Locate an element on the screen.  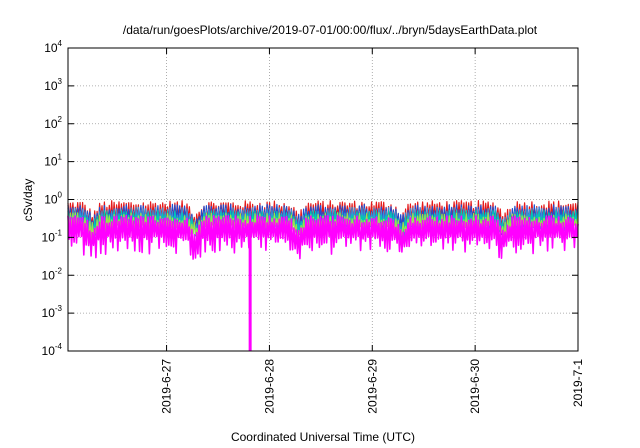
y-tick-label: 10⁻¹ is located at coordinates (52, 236).